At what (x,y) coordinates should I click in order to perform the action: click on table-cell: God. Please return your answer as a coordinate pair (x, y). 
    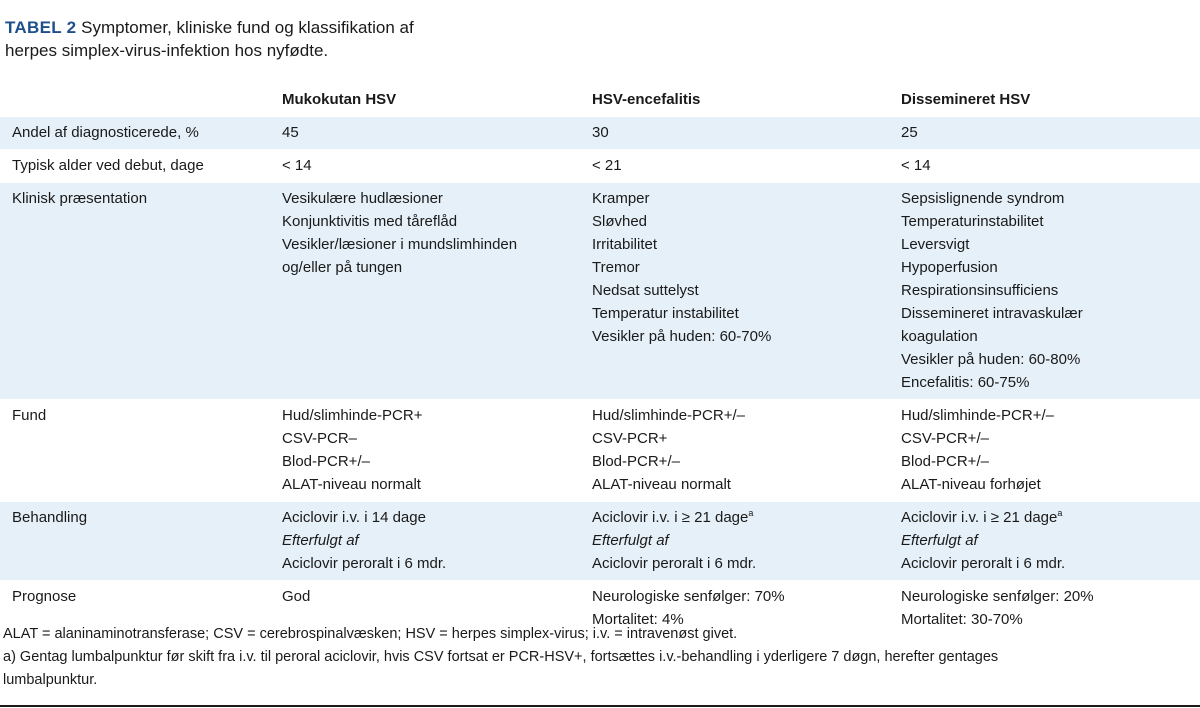
    Looking at the image, I should click on (437, 607).